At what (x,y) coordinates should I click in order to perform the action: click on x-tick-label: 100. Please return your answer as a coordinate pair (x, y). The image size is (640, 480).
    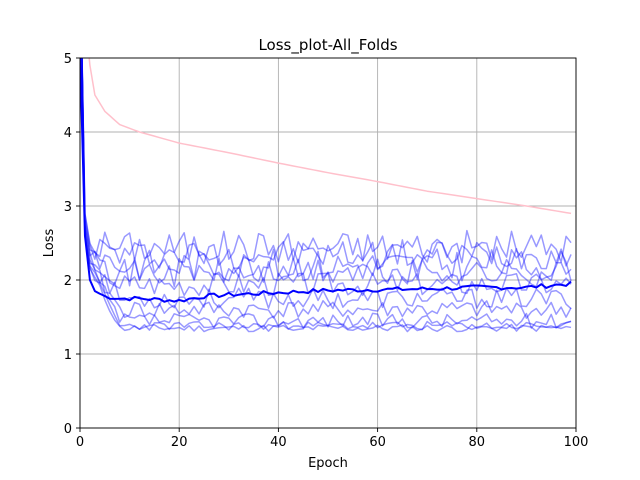
    Looking at the image, I should click on (576, 442).